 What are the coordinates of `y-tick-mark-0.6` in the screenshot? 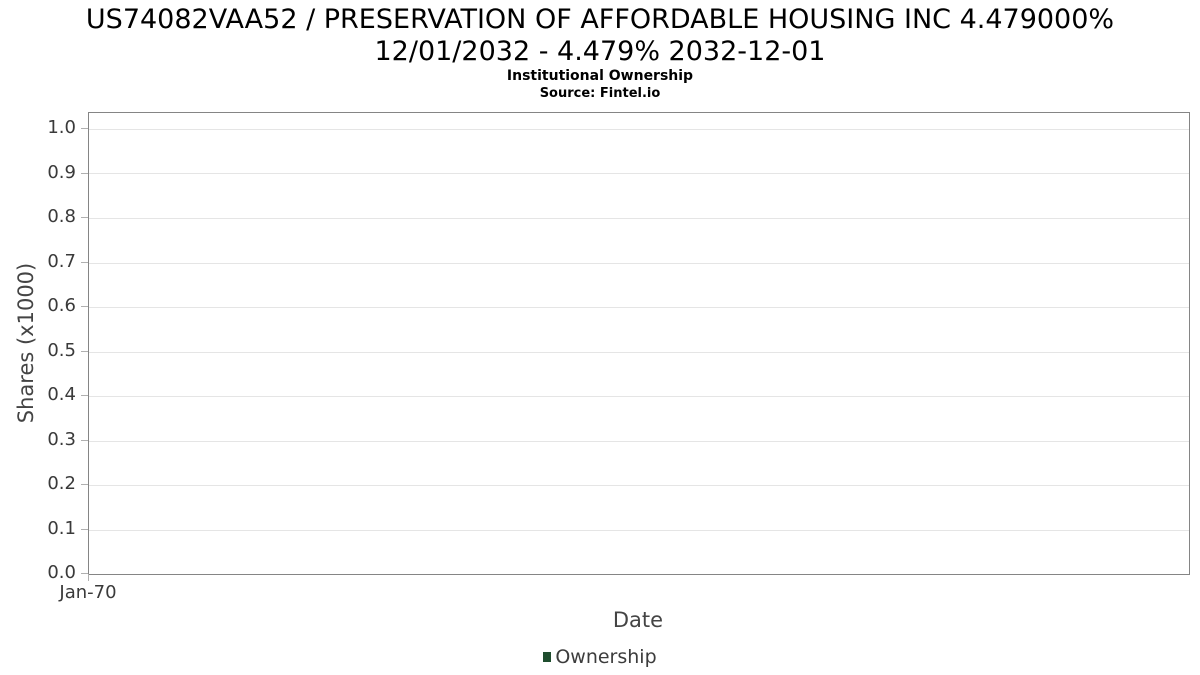 It's located at (84, 306).